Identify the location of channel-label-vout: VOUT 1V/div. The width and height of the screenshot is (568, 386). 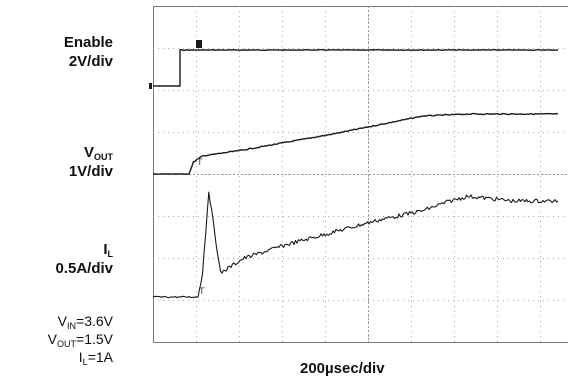
(90, 162).